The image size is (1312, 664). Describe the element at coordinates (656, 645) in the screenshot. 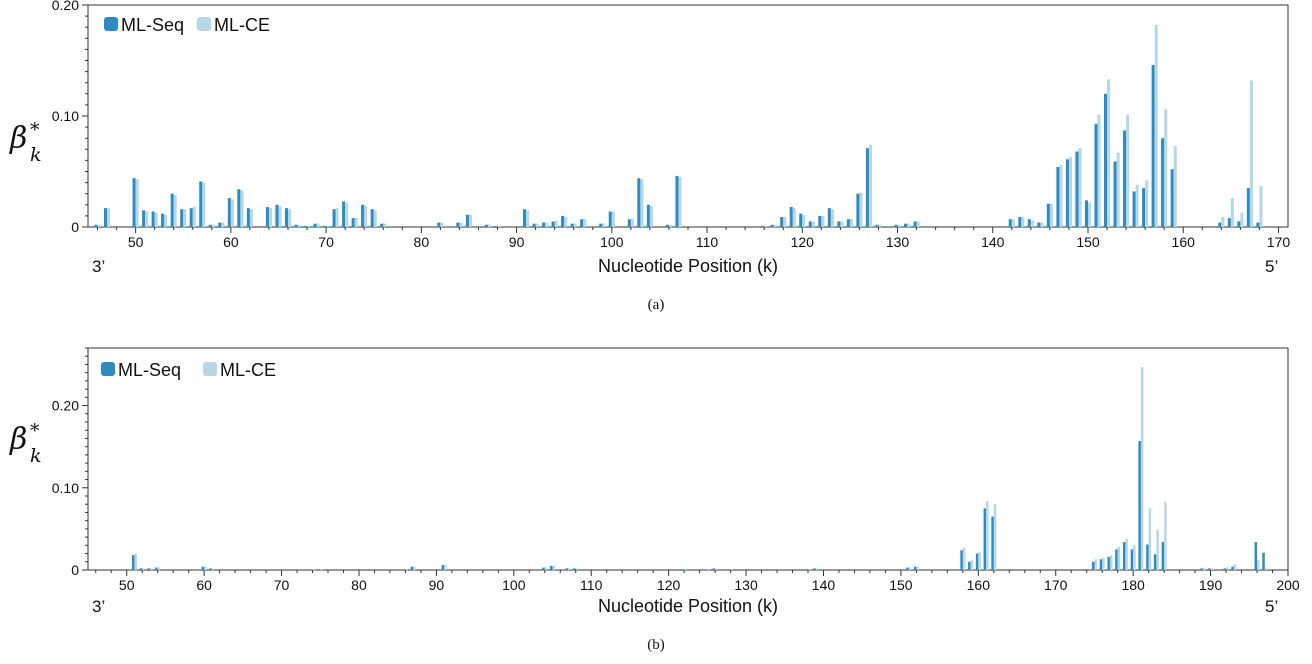

I see `panel-b-caption: (b)` at that location.